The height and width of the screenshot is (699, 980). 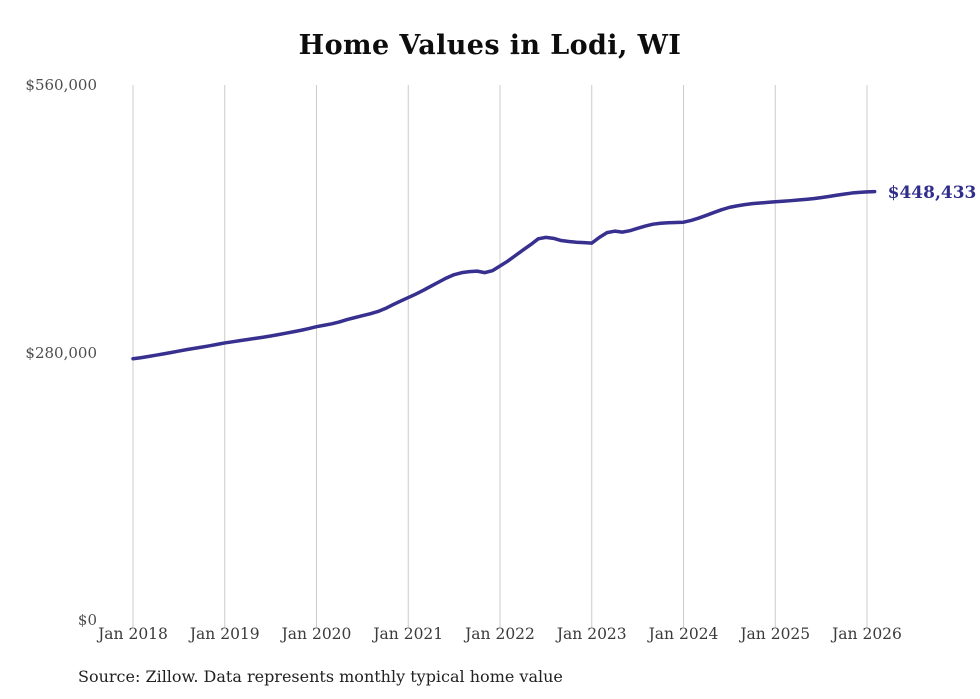 What do you see at coordinates (87, 620) in the screenshot?
I see `y-axis-label-0: $0` at bounding box center [87, 620].